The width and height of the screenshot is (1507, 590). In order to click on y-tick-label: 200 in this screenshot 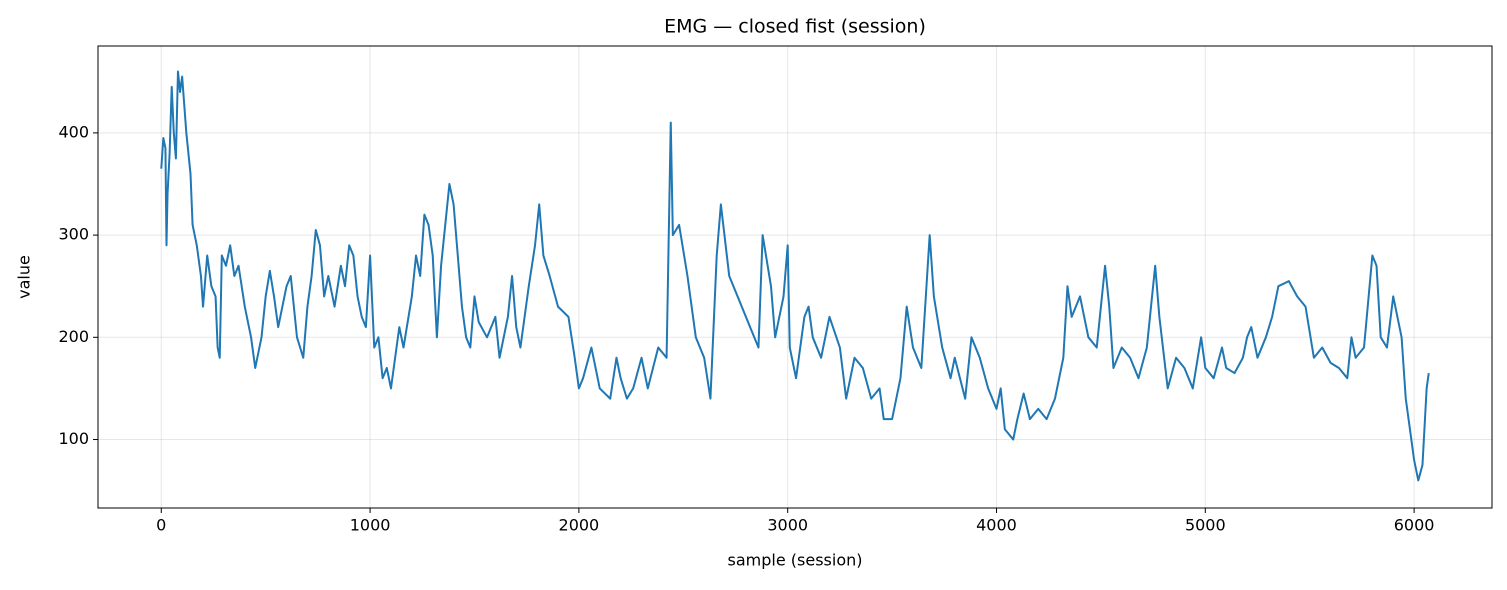, I will do `click(73, 336)`.